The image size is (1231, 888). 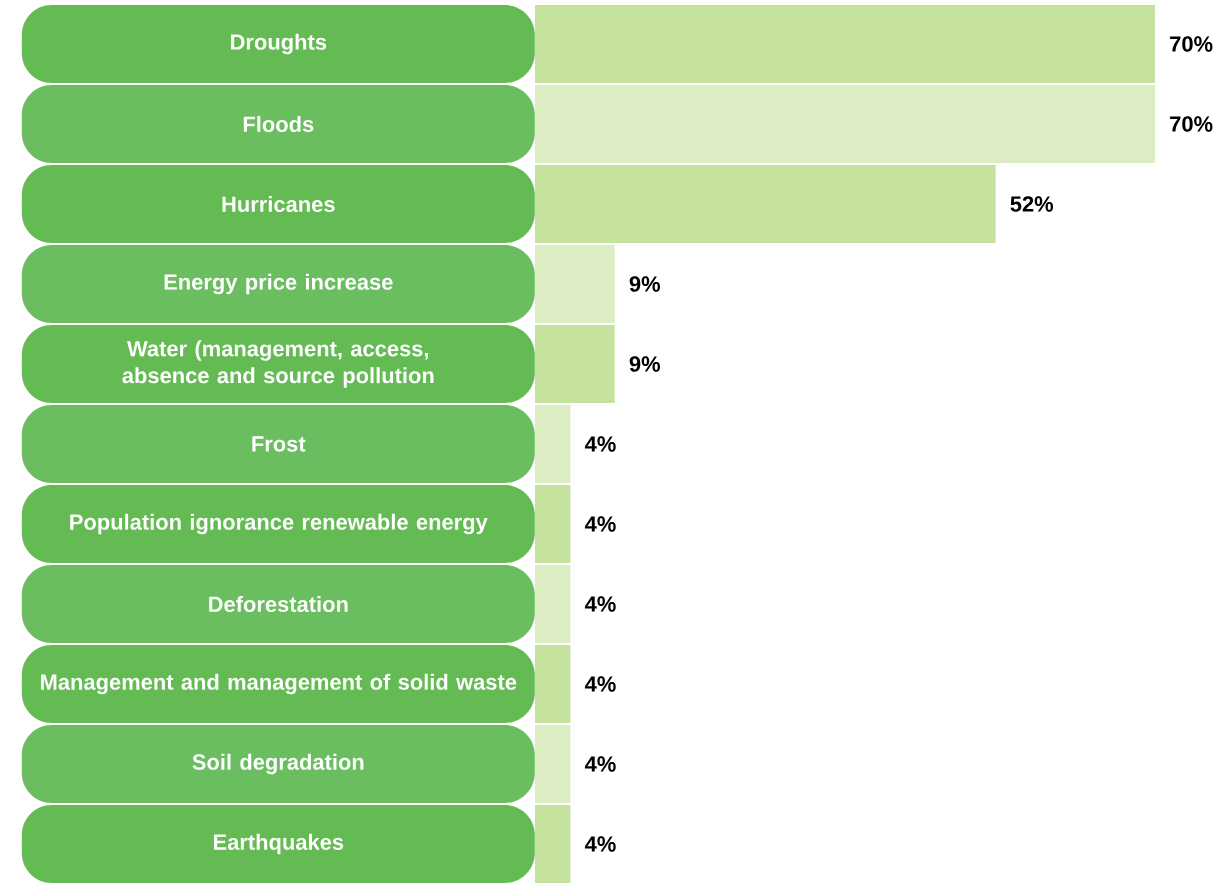 What do you see at coordinates (278, 124) in the screenshot?
I see `y-tick-label: Floods` at bounding box center [278, 124].